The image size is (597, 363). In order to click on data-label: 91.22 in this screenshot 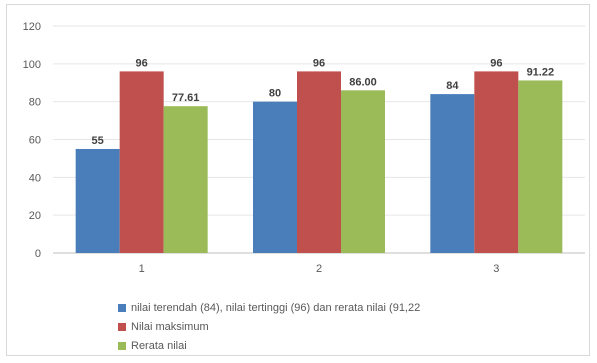, I will do `click(541, 72)`.